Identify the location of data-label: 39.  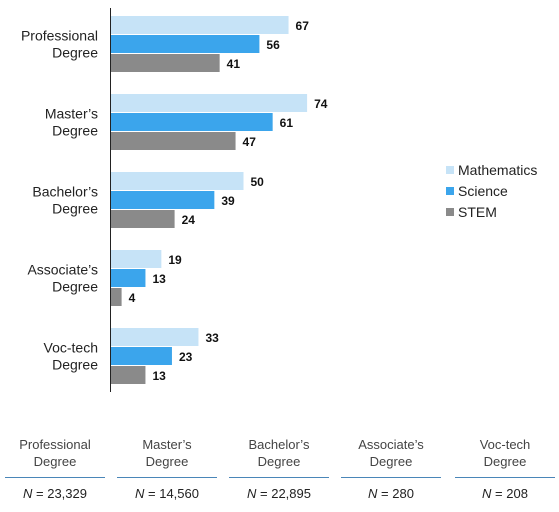
(228, 201).